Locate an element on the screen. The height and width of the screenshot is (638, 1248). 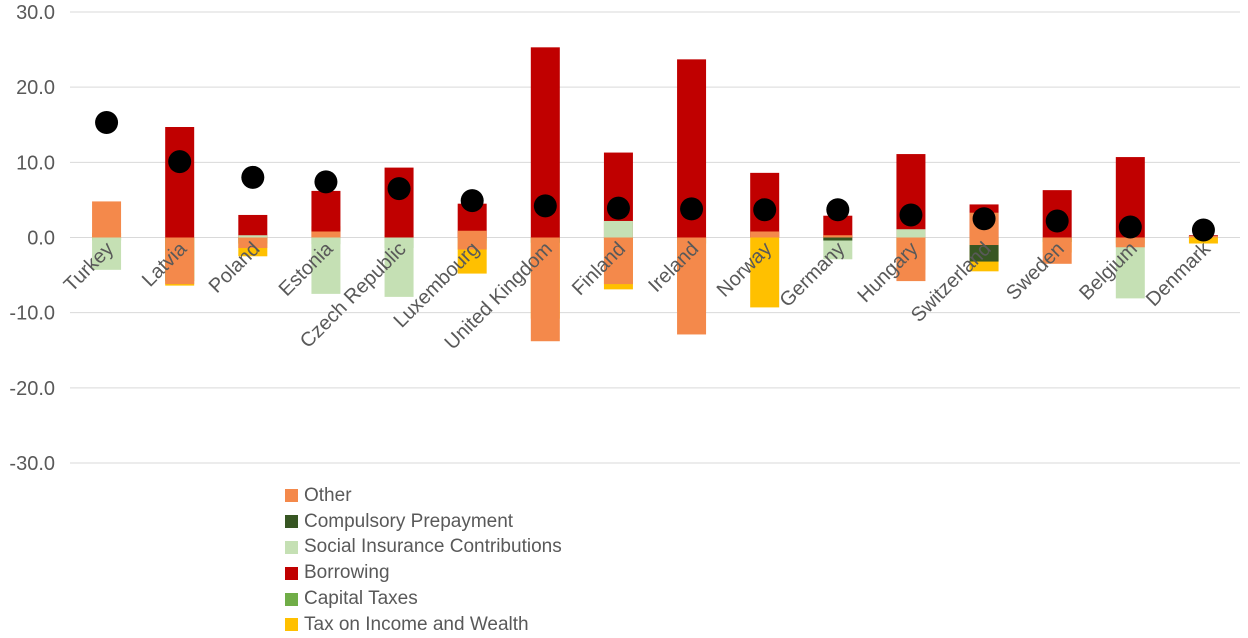
legend-item: Social Insurance Contributions is located at coordinates (423, 548).